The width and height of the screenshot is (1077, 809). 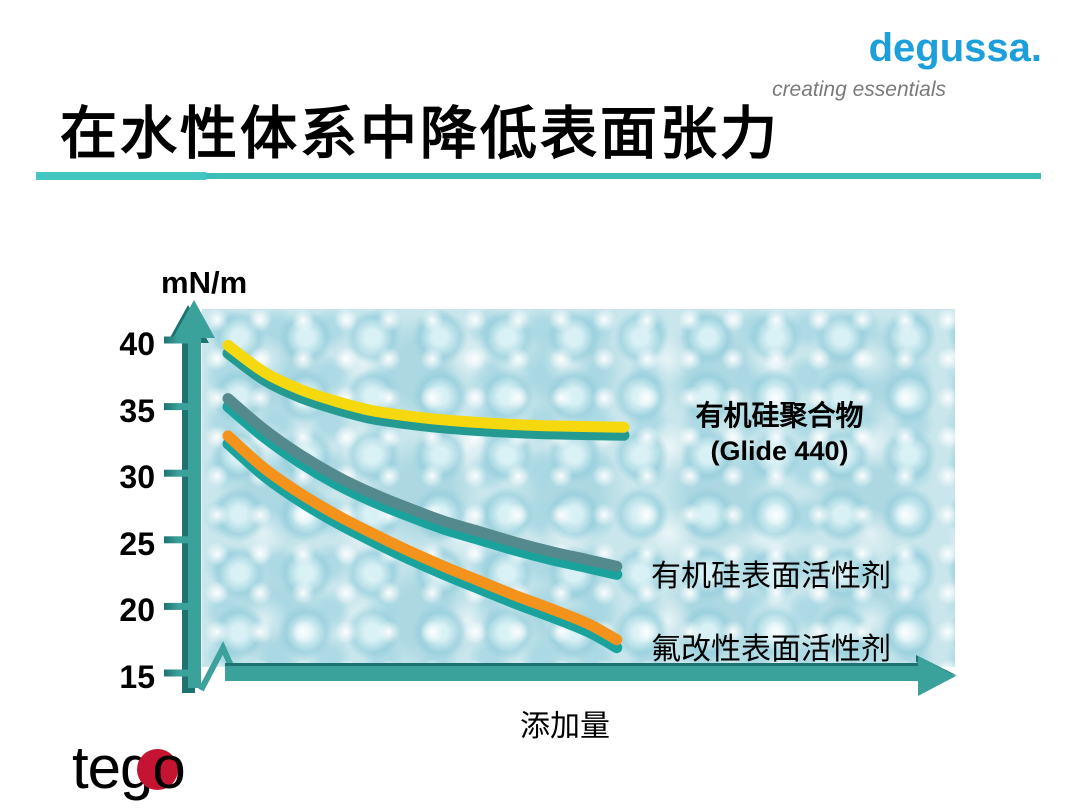 What do you see at coordinates (137, 410) in the screenshot?
I see `y-tick-label: 35` at bounding box center [137, 410].